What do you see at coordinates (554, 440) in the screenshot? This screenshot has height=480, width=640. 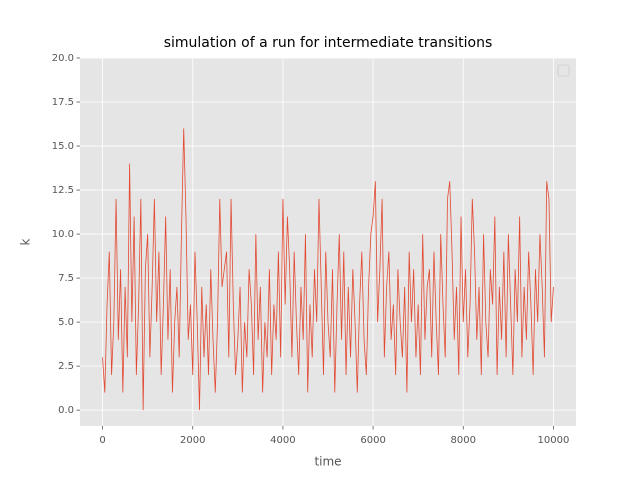 I see `x-tick-label: 10000` at bounding box center [554, 440].